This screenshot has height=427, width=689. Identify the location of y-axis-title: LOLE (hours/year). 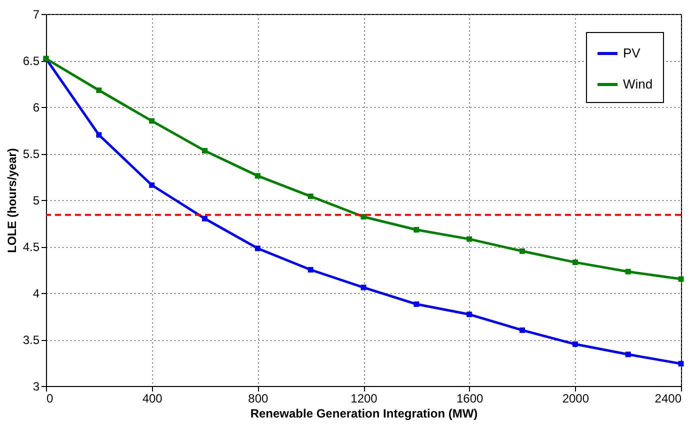
(11, 200).